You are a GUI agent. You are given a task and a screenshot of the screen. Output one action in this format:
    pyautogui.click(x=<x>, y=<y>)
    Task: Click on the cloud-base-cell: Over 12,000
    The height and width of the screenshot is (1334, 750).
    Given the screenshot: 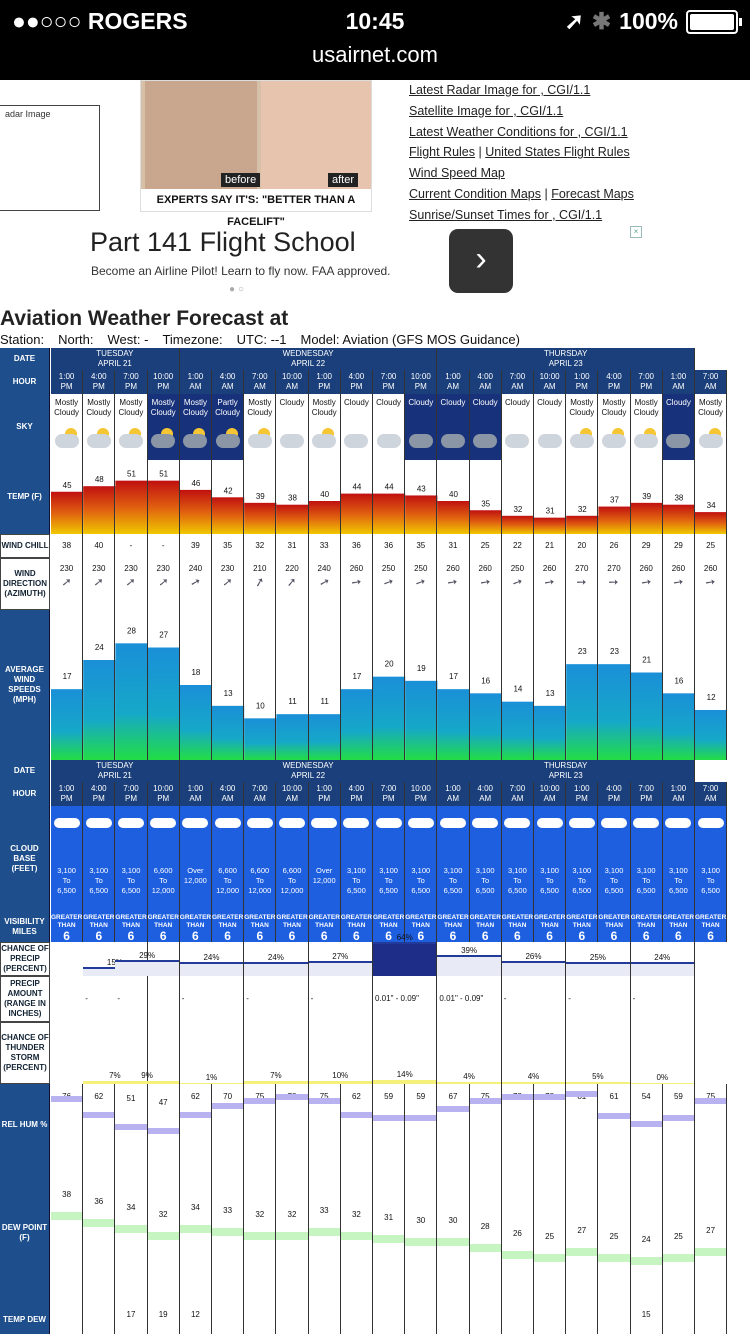 What is the action you would take?
    pyautogui.click(x=195, y=859)
    